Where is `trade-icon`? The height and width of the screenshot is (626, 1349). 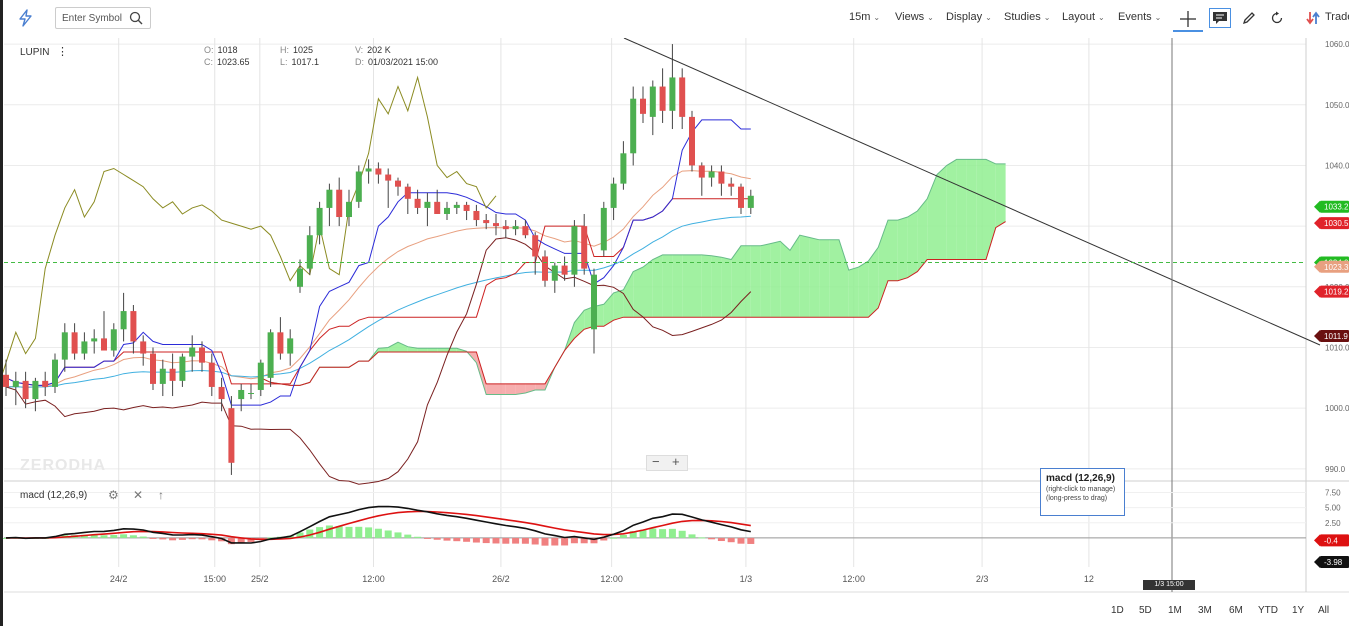 trade-icon is located at coordinates (1313, 18).